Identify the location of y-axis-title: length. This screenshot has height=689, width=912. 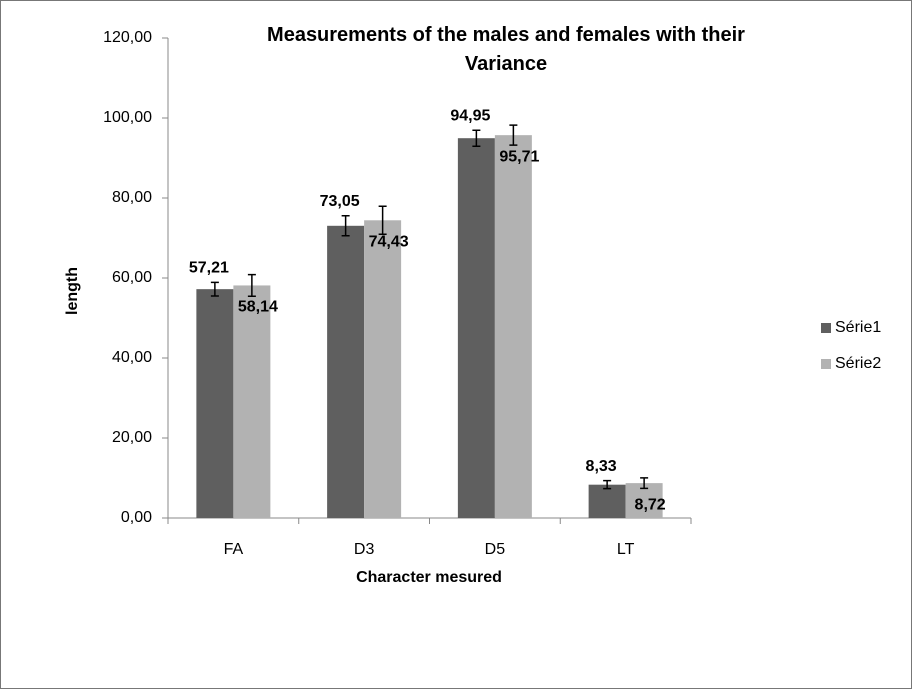
(72, 291).